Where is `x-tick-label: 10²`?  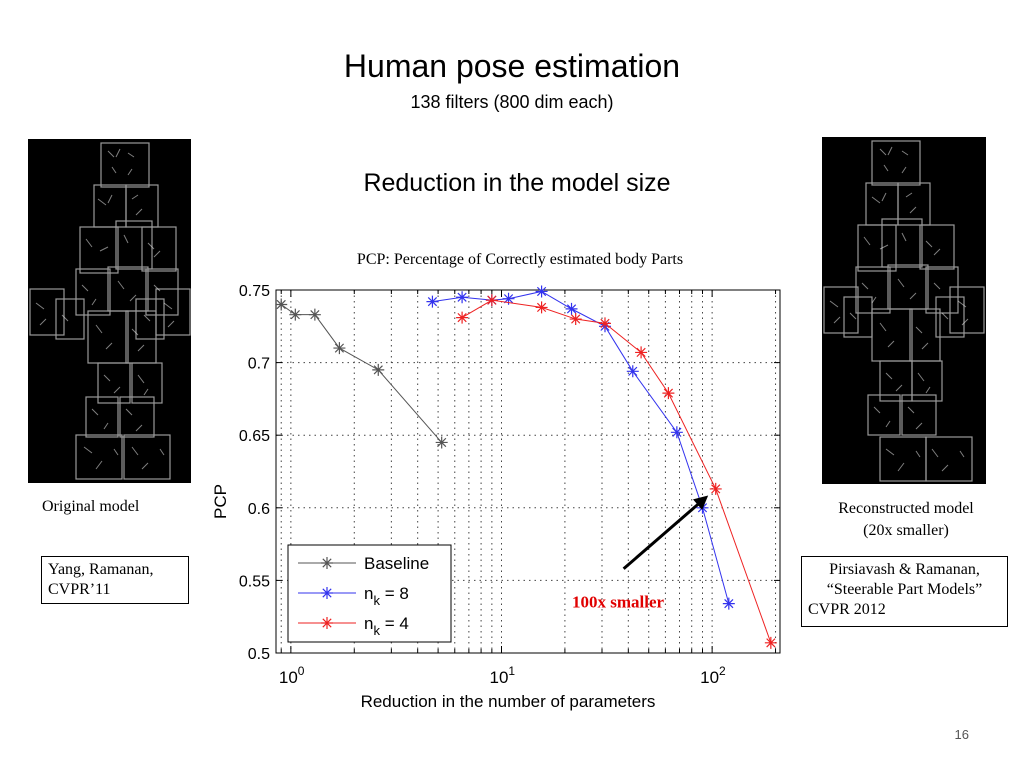 x-tick-label: 10² is located at coordinates (713, 675).